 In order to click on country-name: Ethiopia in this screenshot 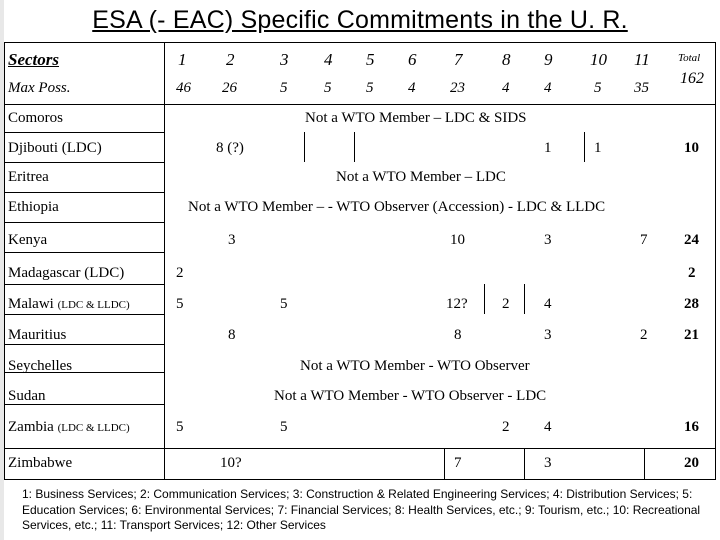, I will do `click(33, 207)`.